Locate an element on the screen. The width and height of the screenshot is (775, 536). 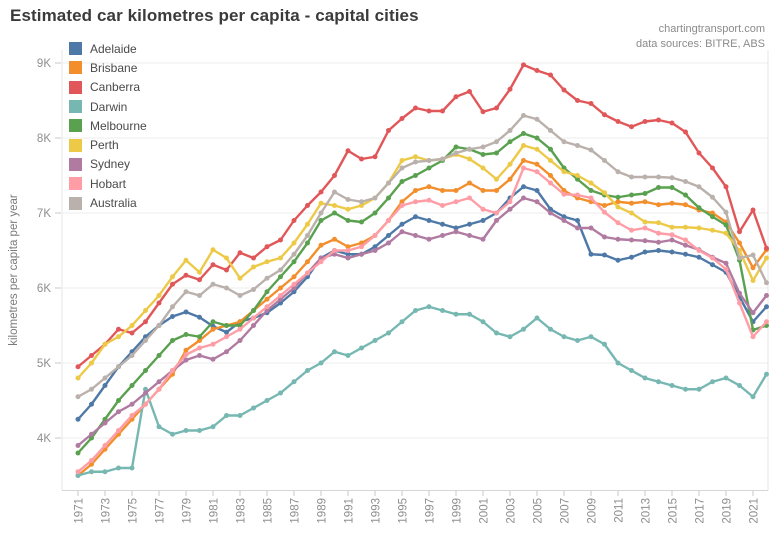
legend-swatch-adelaide is located at coordinates (75, 49).